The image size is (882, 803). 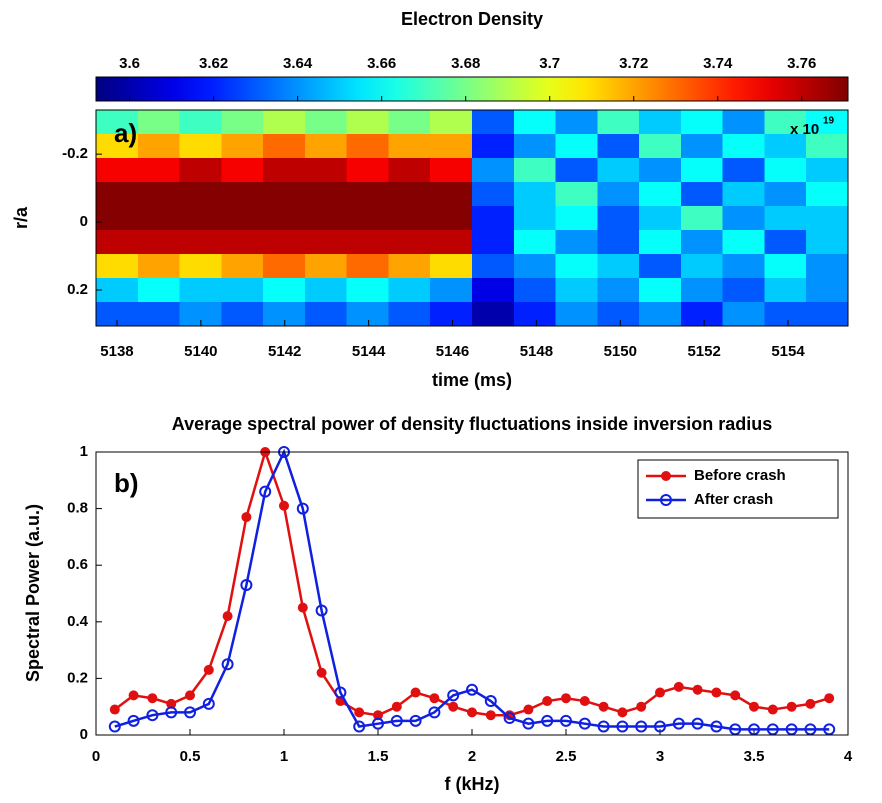 I want to click on x-tick-label: 5154, so click(x=788, y=351).